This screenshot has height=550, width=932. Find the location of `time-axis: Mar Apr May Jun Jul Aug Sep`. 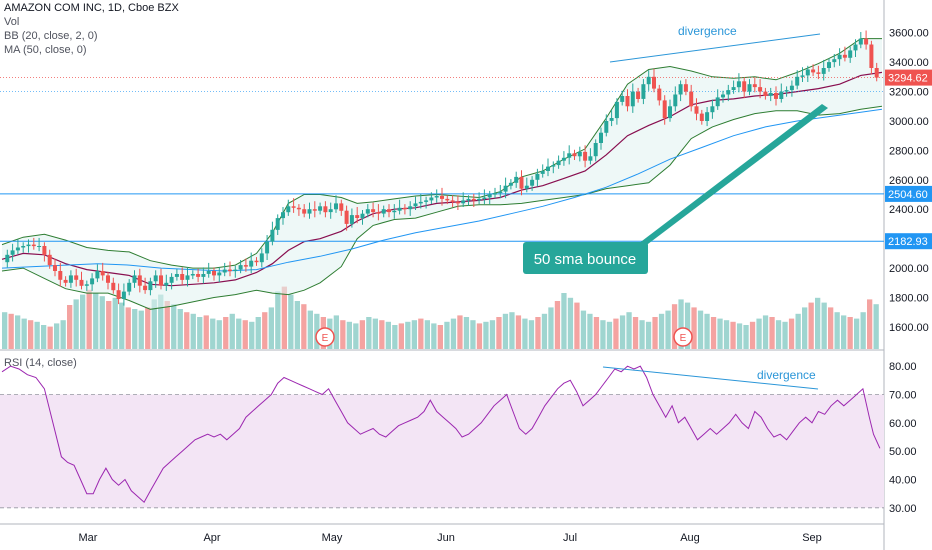

time-axis: Mar Apr May Jun Jul Aug Sep is located at coordinates (450, 538).